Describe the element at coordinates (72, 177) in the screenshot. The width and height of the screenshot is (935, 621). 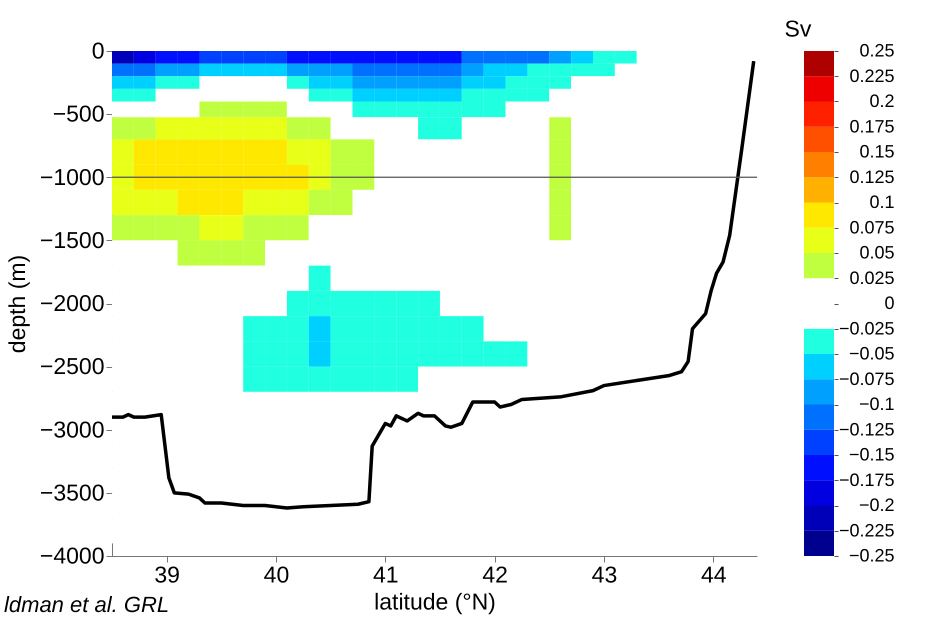
I see `y-tick-label: −1000` at that location.